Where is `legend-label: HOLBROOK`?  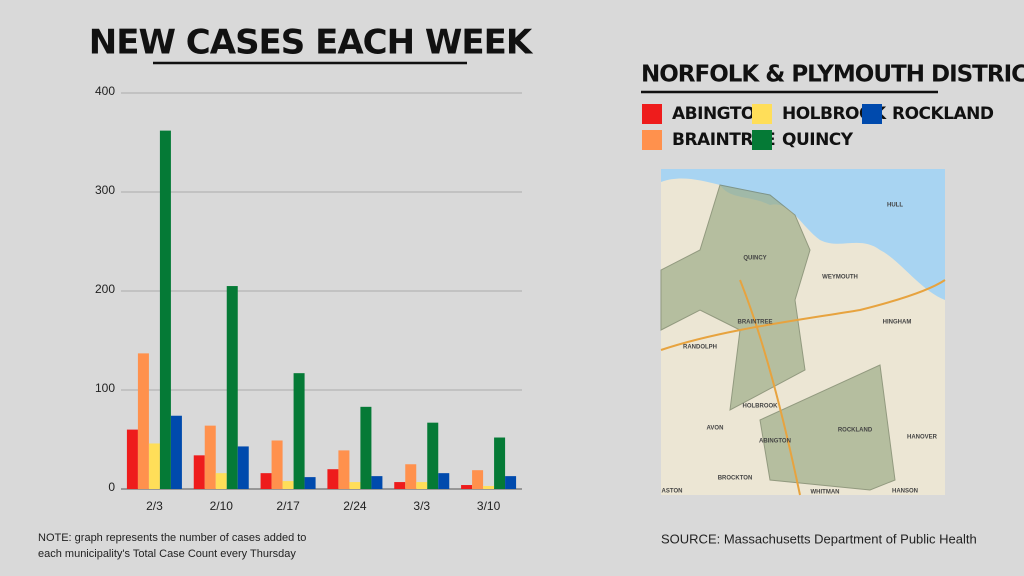 legend-label: HOLBROOK is located at coordinates (834, 114).